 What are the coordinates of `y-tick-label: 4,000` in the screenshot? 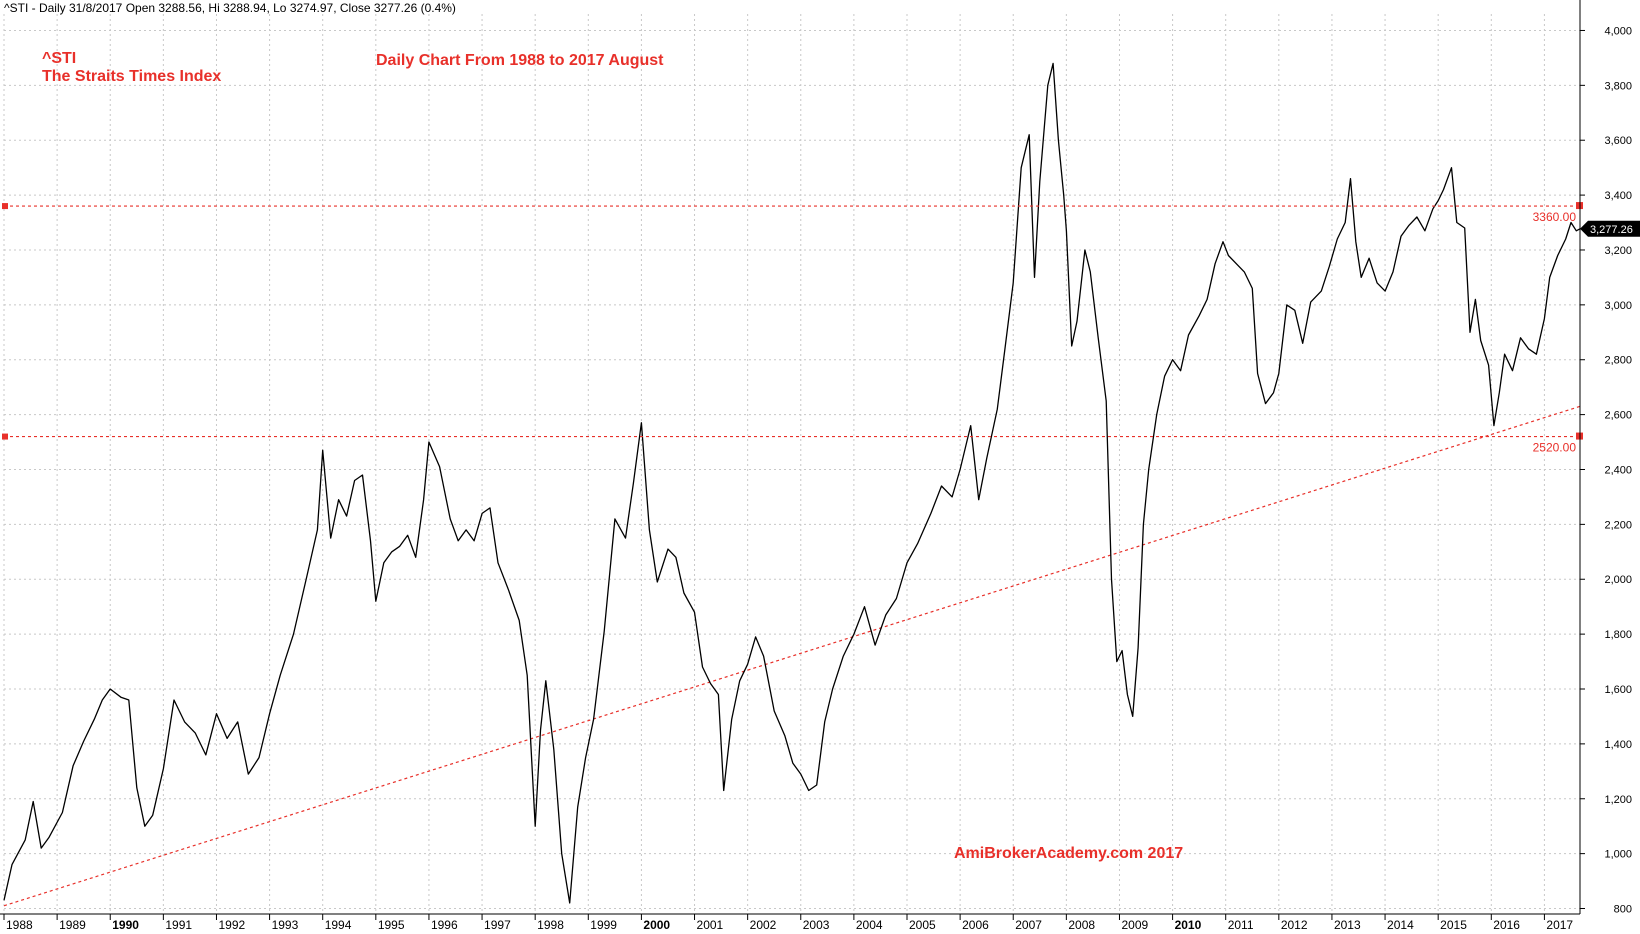 It's located at (1618, 31).